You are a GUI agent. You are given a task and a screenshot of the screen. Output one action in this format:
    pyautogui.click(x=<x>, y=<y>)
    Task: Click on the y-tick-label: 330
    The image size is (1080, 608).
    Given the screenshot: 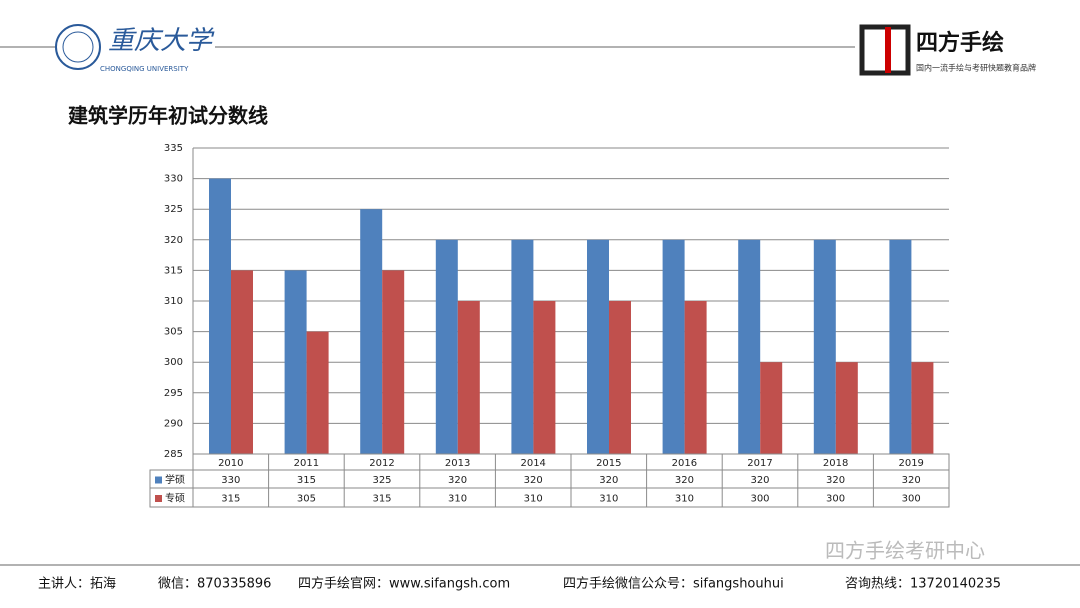 What is the action you would take?
    pyautogui.click(x=173, y=179)
    